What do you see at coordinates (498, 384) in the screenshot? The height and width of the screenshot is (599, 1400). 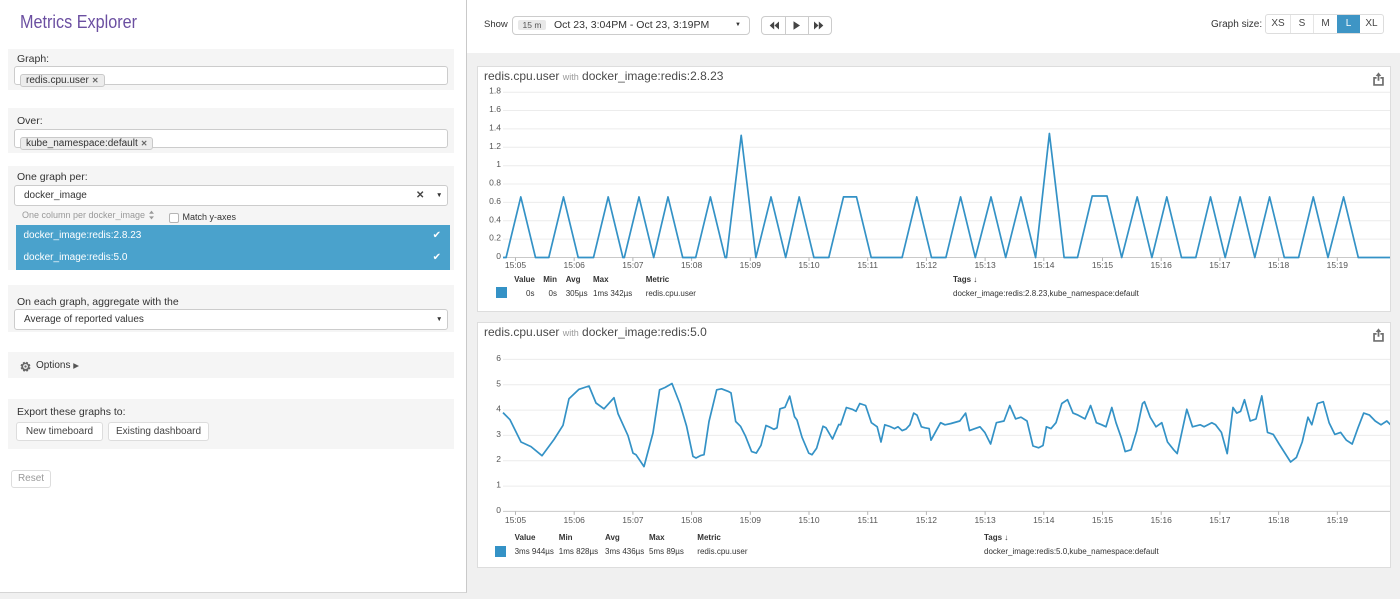 I see `svg-text: 5` at bounding box center [498, 384].